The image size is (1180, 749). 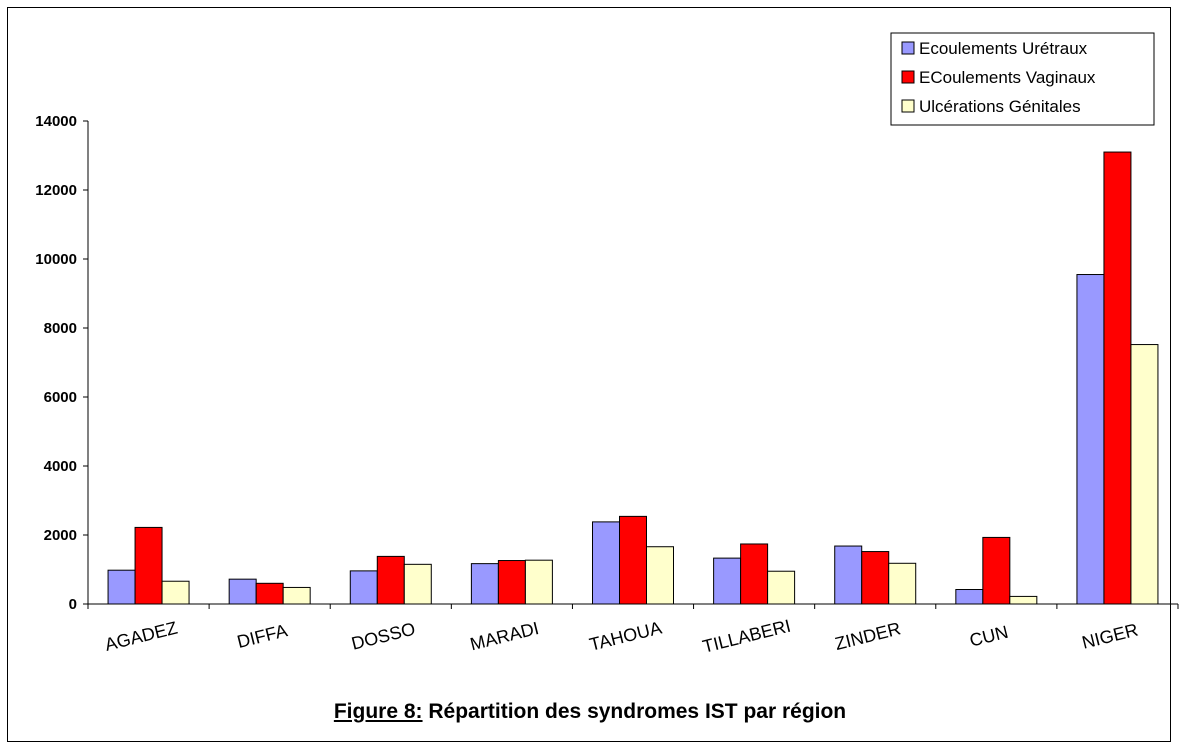 I want to click on legend-label: Ulcérations Génitales, so click(x=1000, y=106).